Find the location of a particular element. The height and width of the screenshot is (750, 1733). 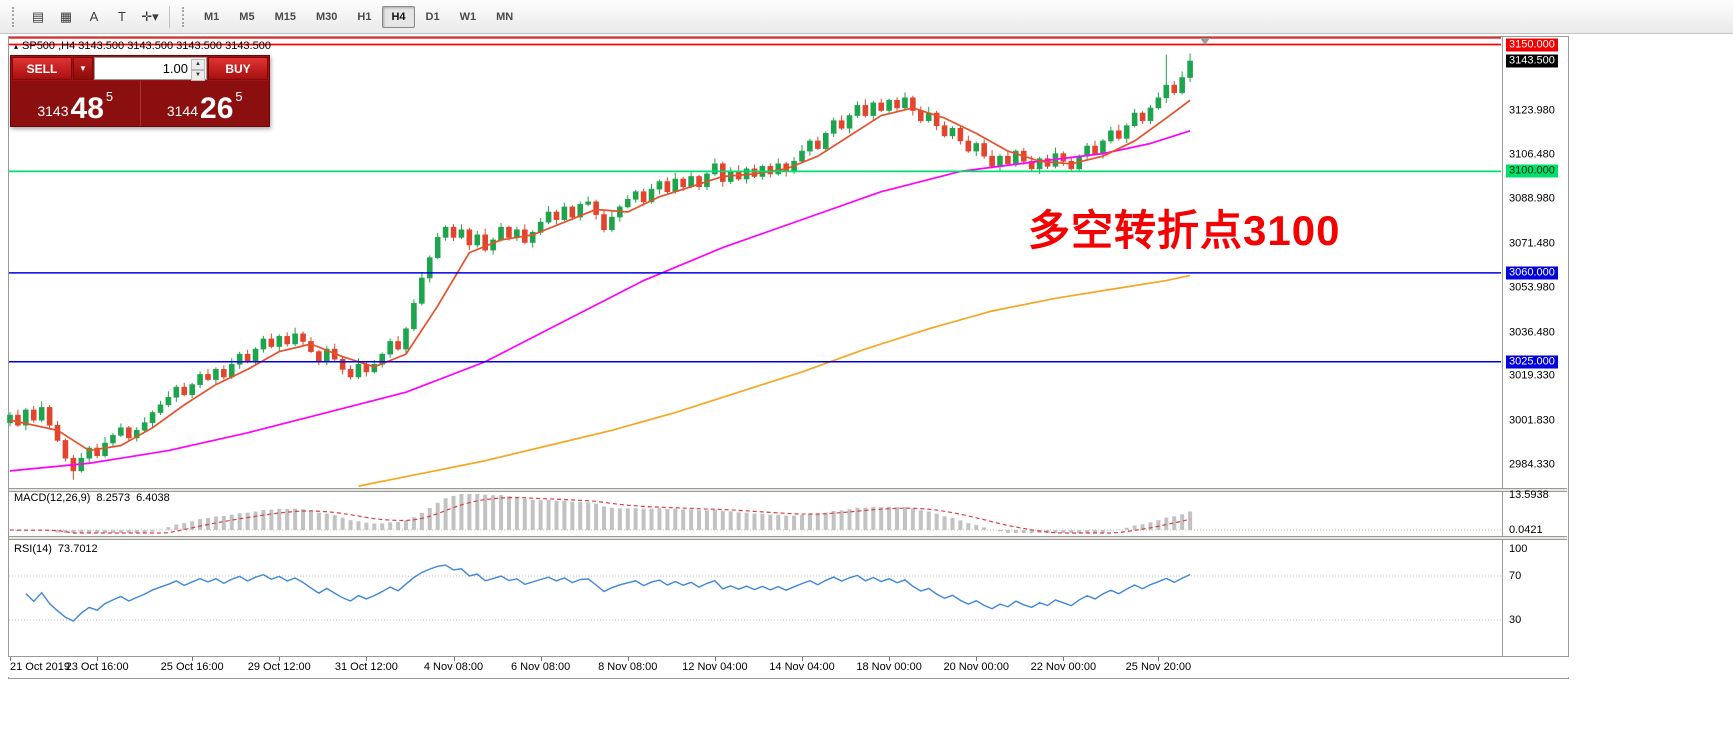

timeframe-d1: D1 is located at coordinates (433, 17).